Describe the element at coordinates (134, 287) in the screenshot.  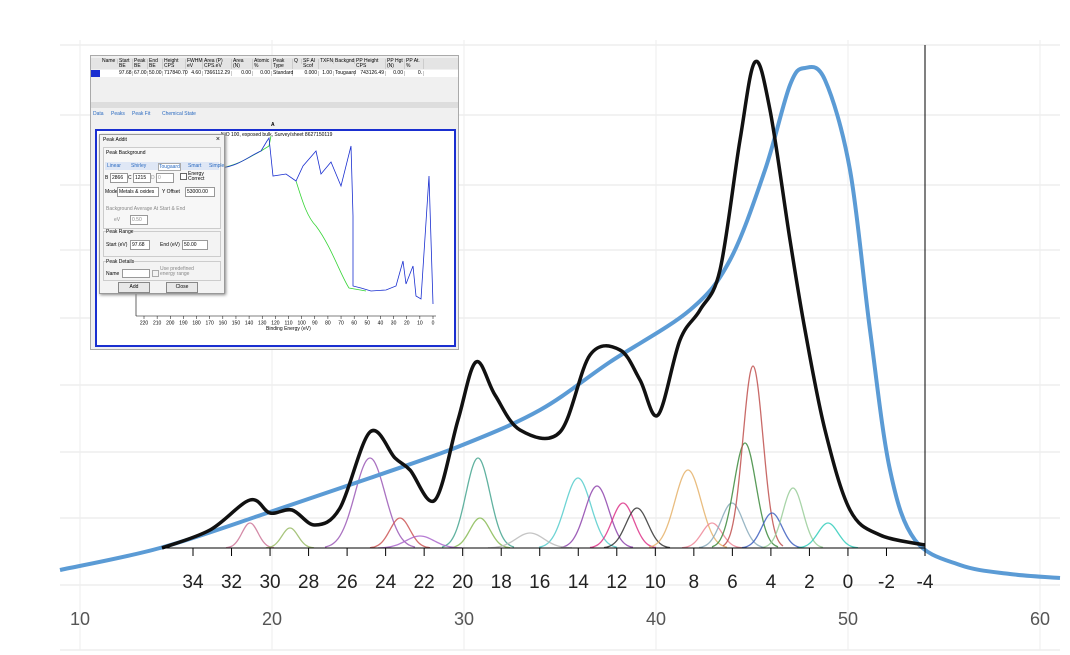
I see `add-button: Add` at that location.